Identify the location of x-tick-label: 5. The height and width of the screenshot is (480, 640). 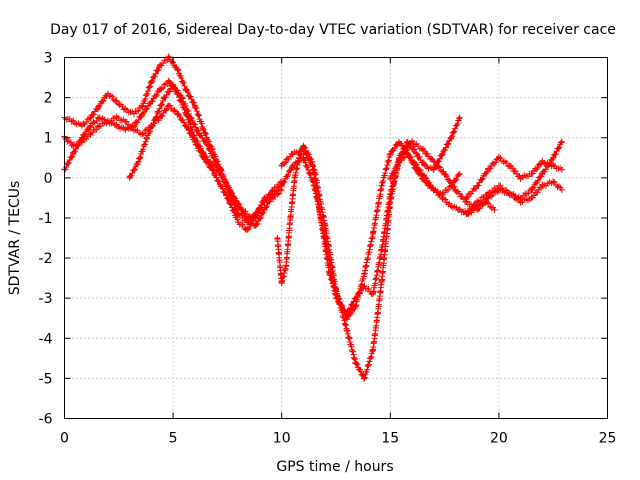
(173, 439).